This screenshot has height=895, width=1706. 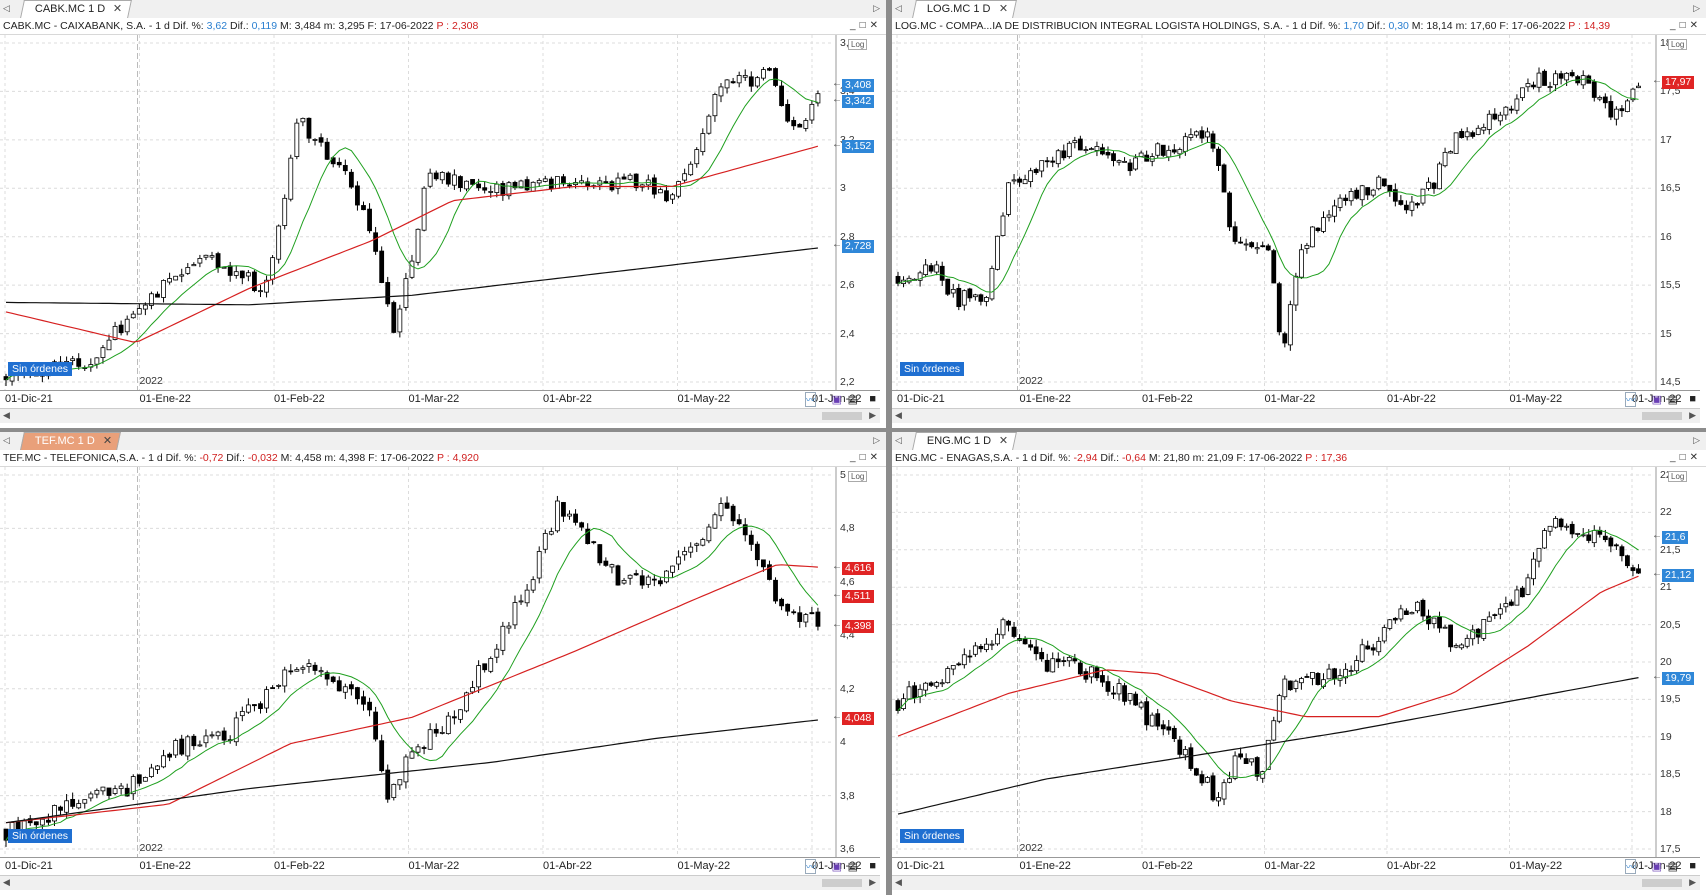 What do you see at coordinates (853, 430) in the screenshot?
I see `horizontal-divider` at bounding box center [853, 430].